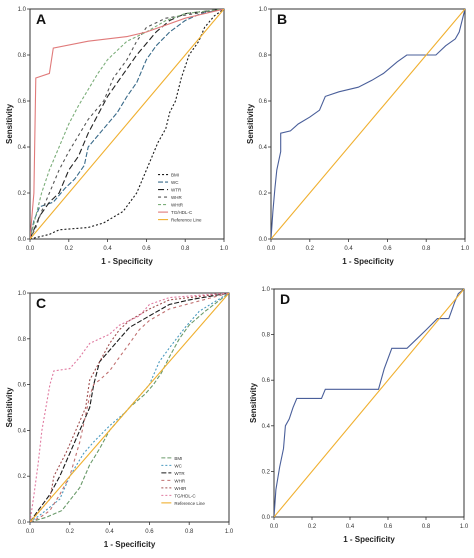 This screenshot has height=558, width=474. Describe the element at coordinates (285, 299) in the screenshot. I see `panel-letter: D` at that location.